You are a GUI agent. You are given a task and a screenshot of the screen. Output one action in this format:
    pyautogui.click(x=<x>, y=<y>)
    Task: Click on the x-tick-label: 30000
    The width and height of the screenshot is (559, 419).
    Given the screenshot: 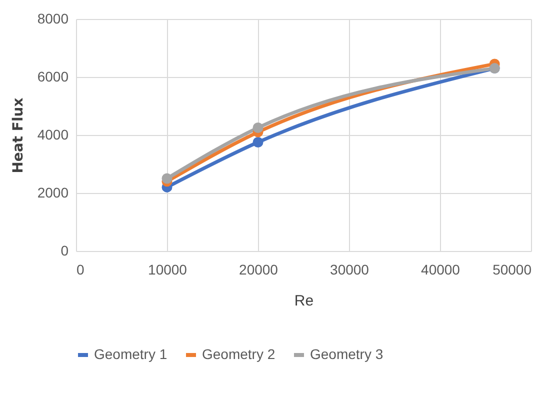 What is the action you would take?
    pyautogui.click(x=350, y=270)
    